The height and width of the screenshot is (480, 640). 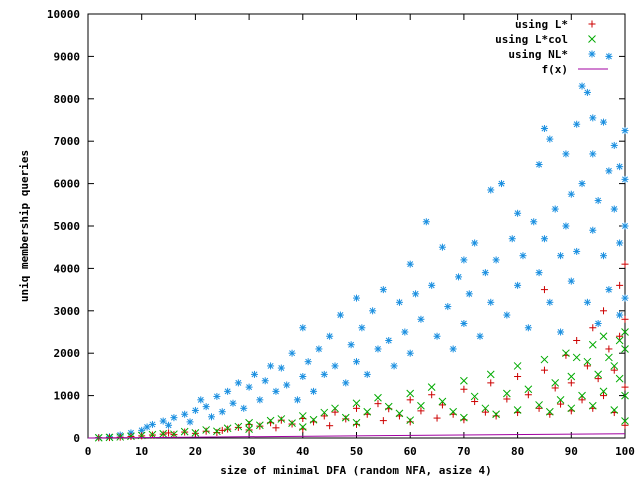 I want to click on x-tick-label: 10, so click(x=141, y=451).